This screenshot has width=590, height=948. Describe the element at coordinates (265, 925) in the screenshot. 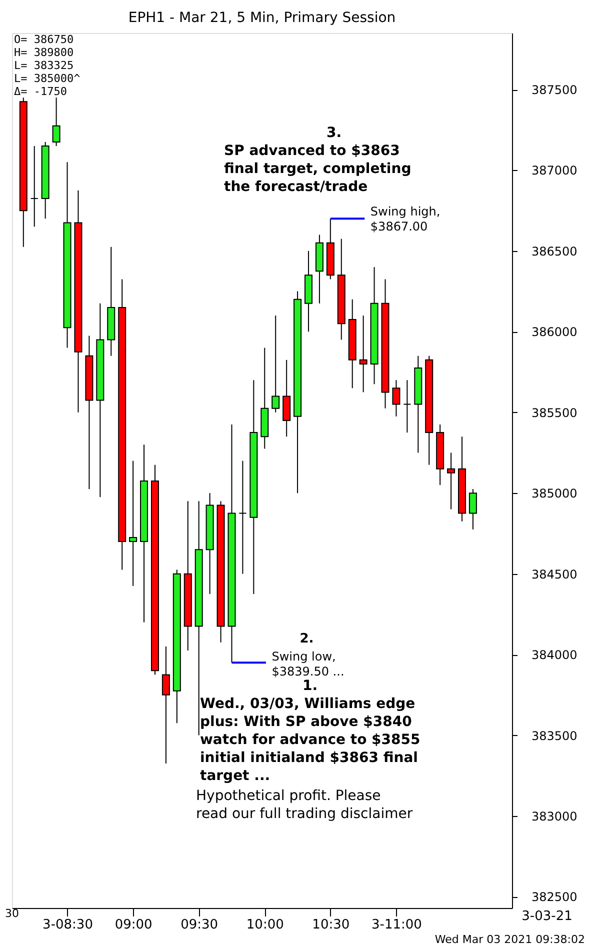

I see `x-tick-label: 10:00` at that location.